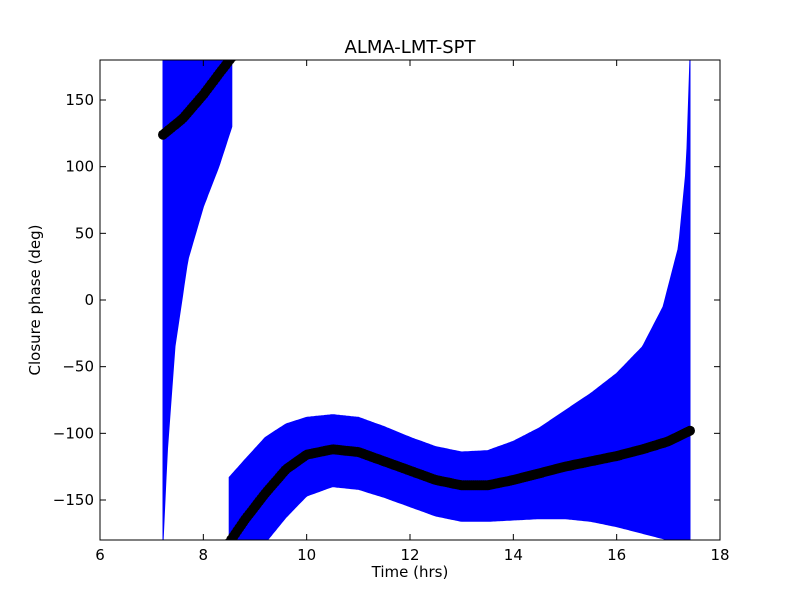  Describe the element at coordinates (411, 47) in the screenshot. I see `chart-title: ALMA-LMT-SPT` at that location.